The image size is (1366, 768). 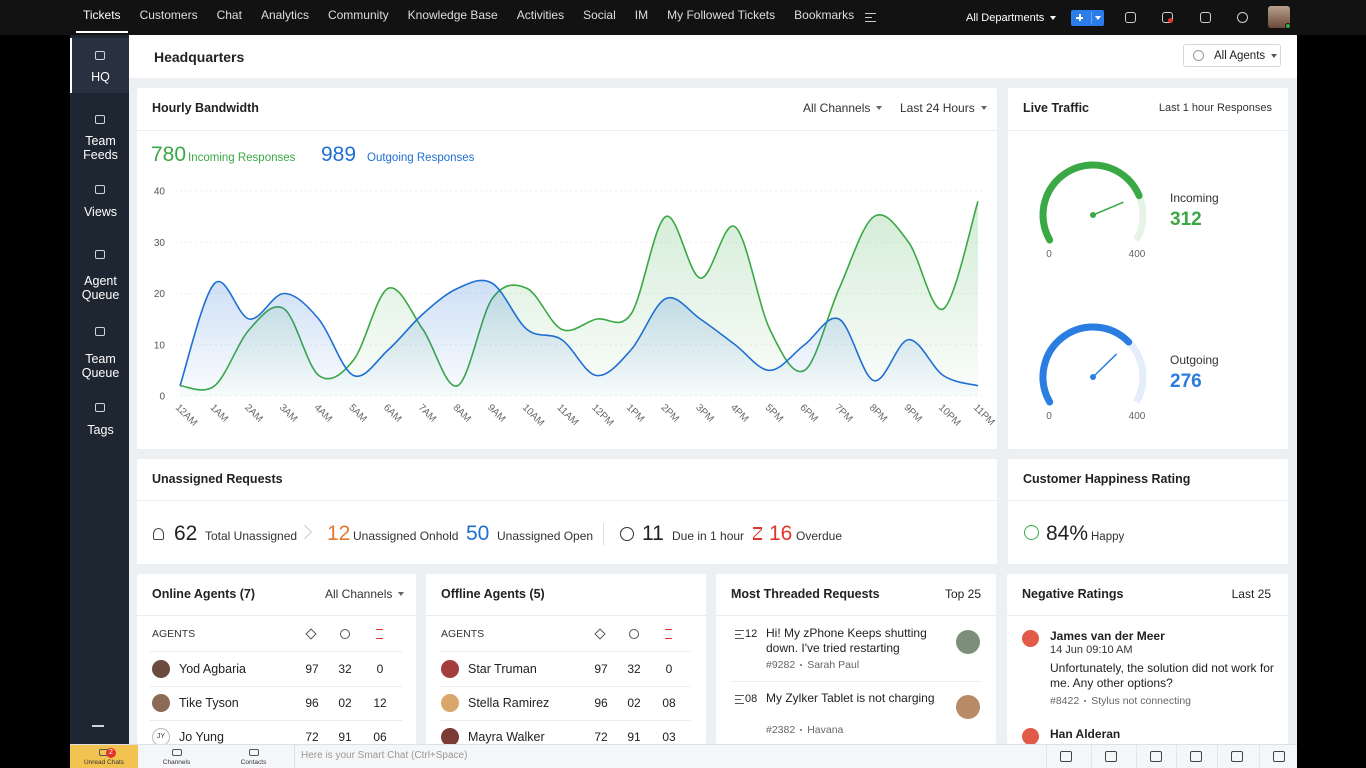 What do you see at coordinates (100, 366) in the screenshot?
I see `sidebar-label: Team Queue` at bounding box center [100, 366].